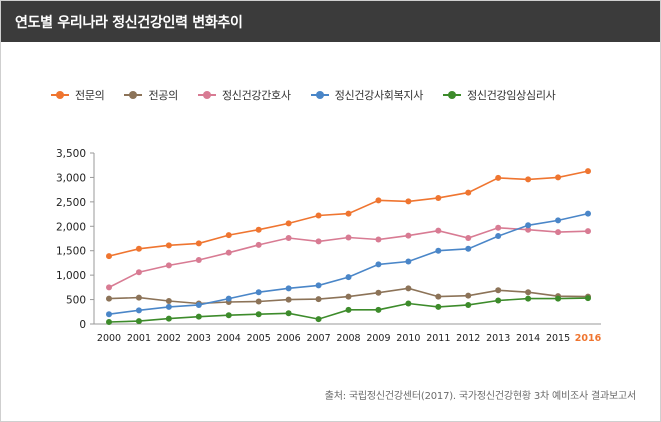 The width and height of the screenshot is (661, 422). Describe the element at coordinates (378, 338) in the screenshot. I see `x-tick-label: 2009` at that location.